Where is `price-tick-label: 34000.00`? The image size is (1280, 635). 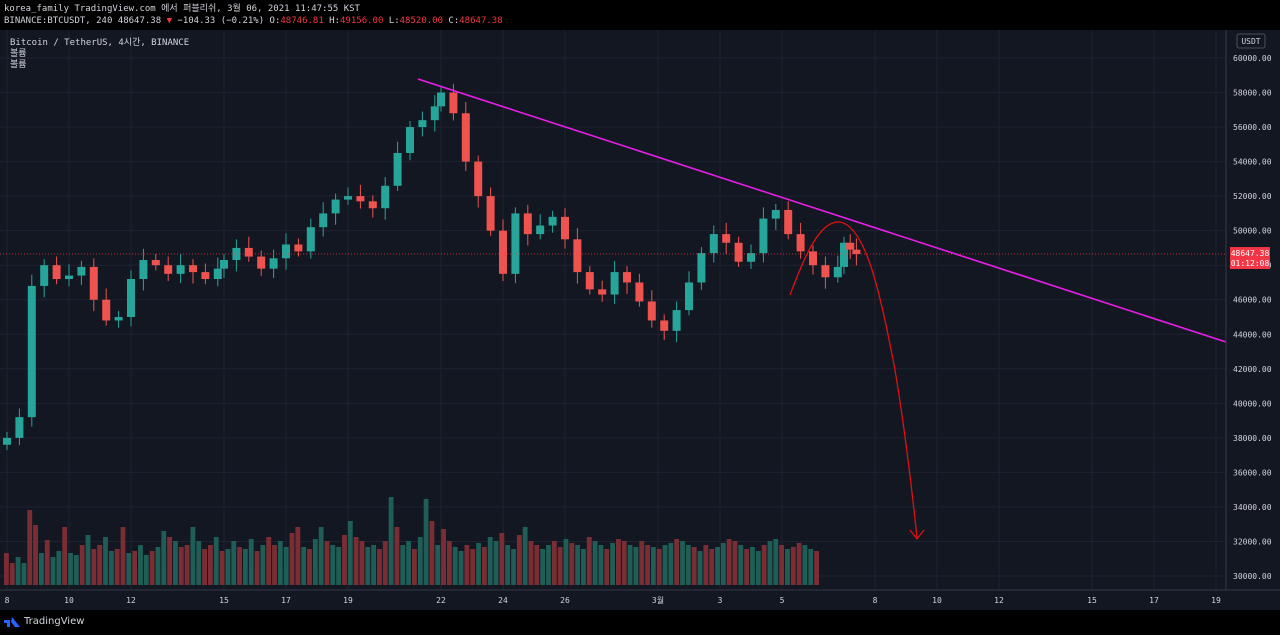
price-tick-label: 34000.00 is located at coordinates (1252, 507).